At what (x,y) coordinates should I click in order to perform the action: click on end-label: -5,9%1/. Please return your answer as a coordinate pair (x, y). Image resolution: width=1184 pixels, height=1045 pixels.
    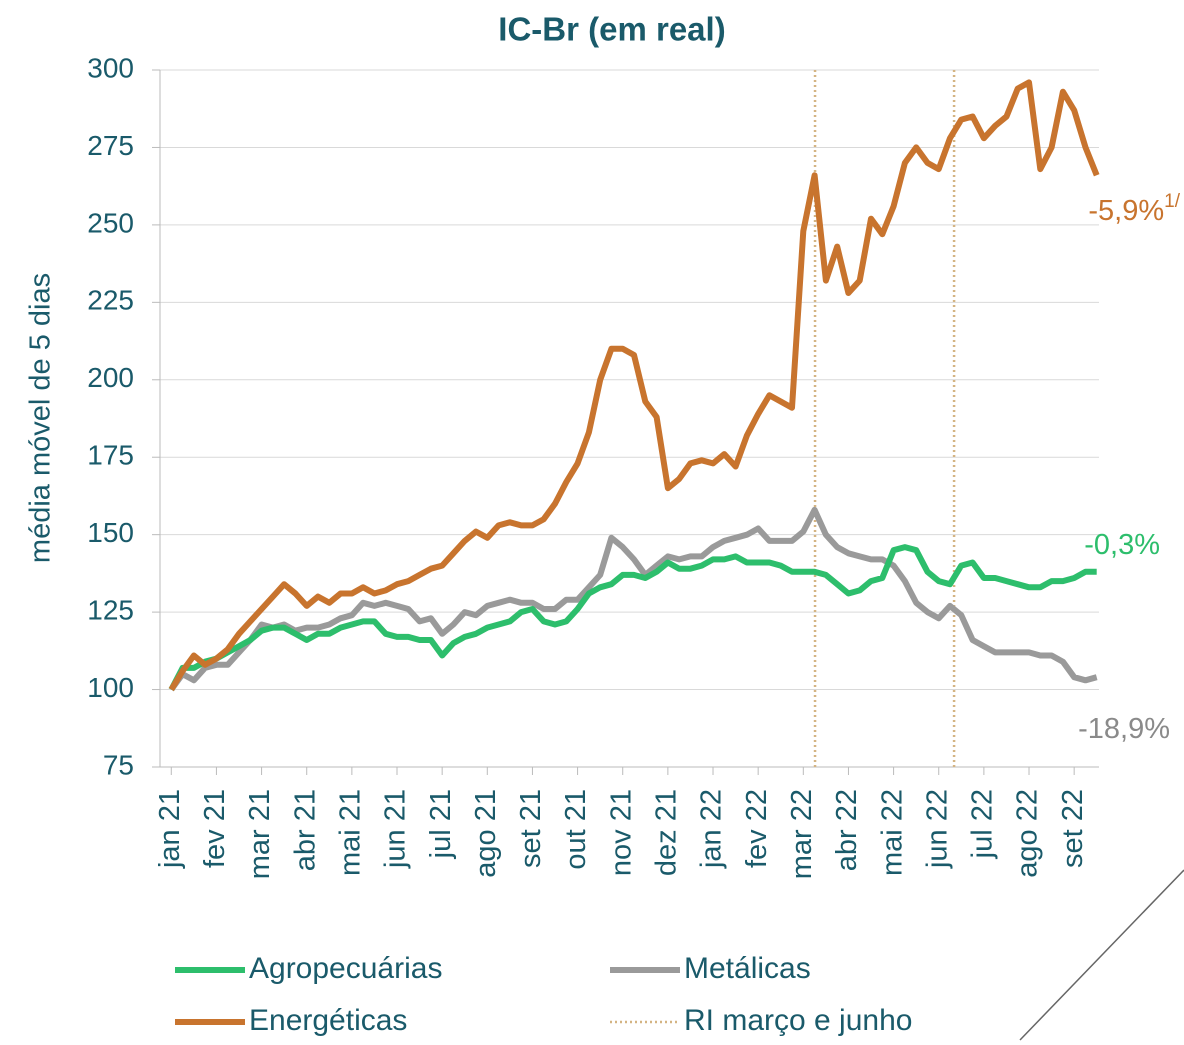
    Looking at the image, I should click on (1134, 209).